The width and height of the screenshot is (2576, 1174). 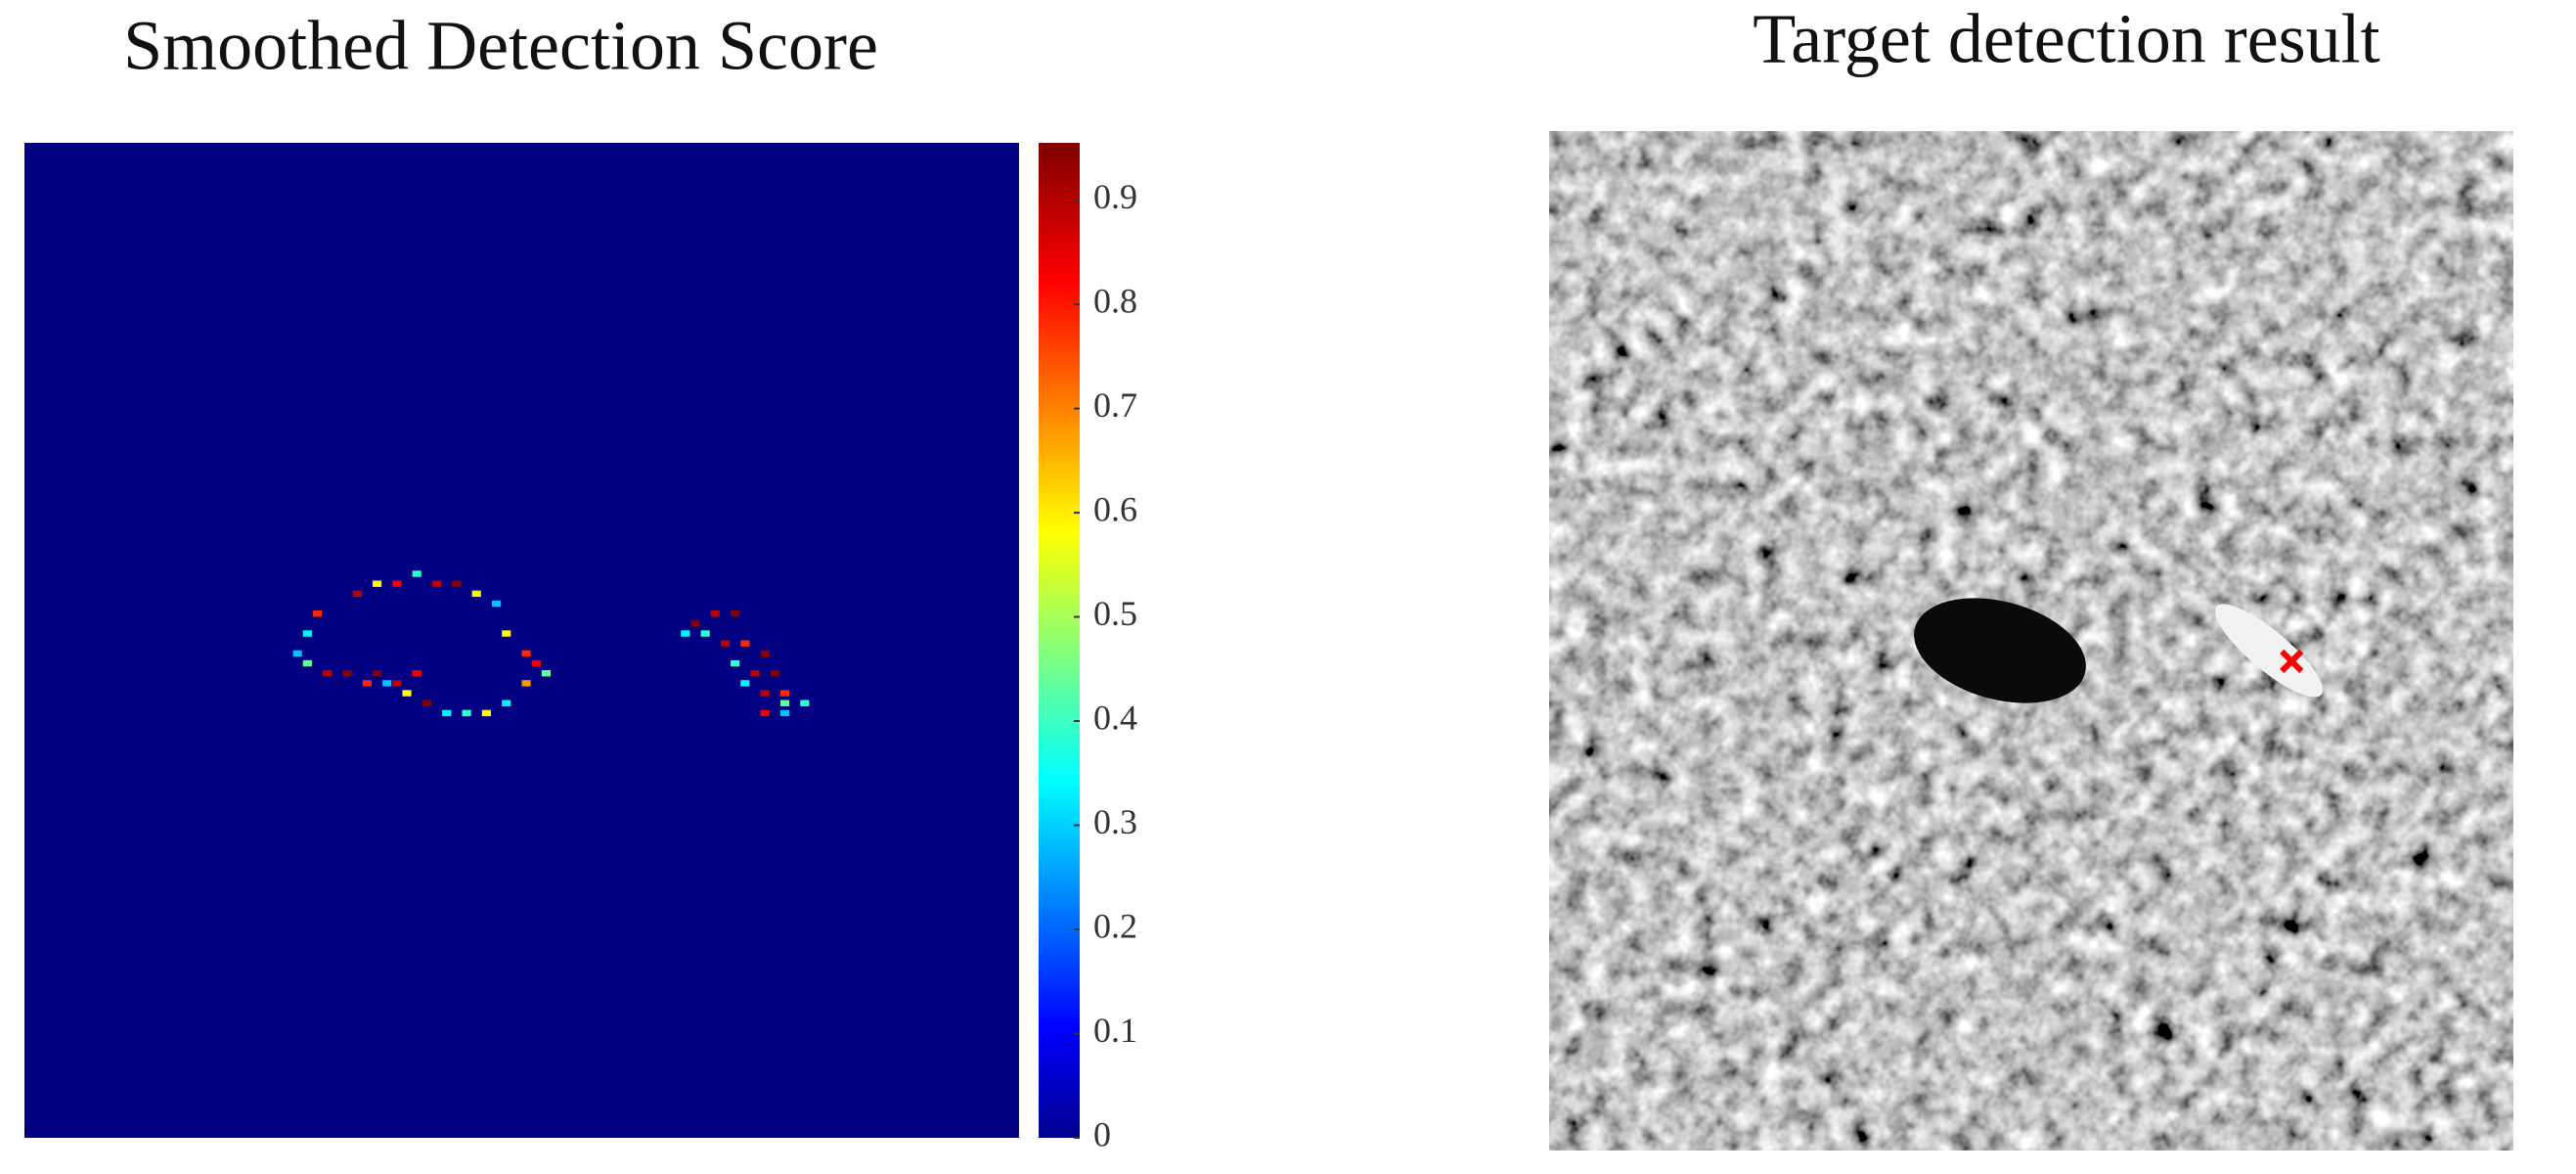 What do you see at coordinates (501, 46) in the screenshot?
I see `chart-title: Smoothed Detection Score` at bounding box center [501, 46].